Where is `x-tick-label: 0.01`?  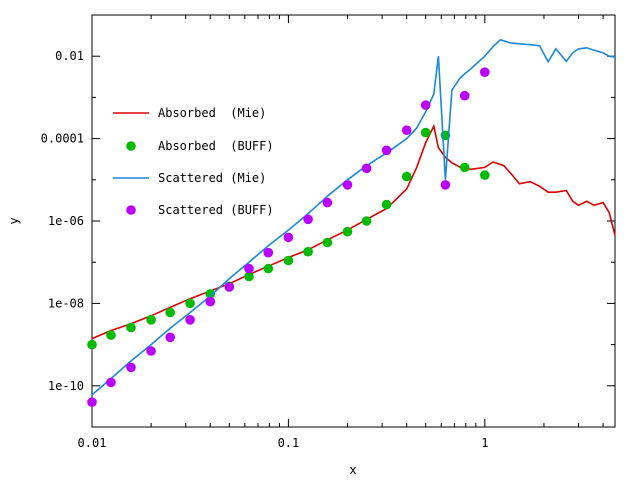
x-tick-label: 0.01 is located at coordinates (92, 443).